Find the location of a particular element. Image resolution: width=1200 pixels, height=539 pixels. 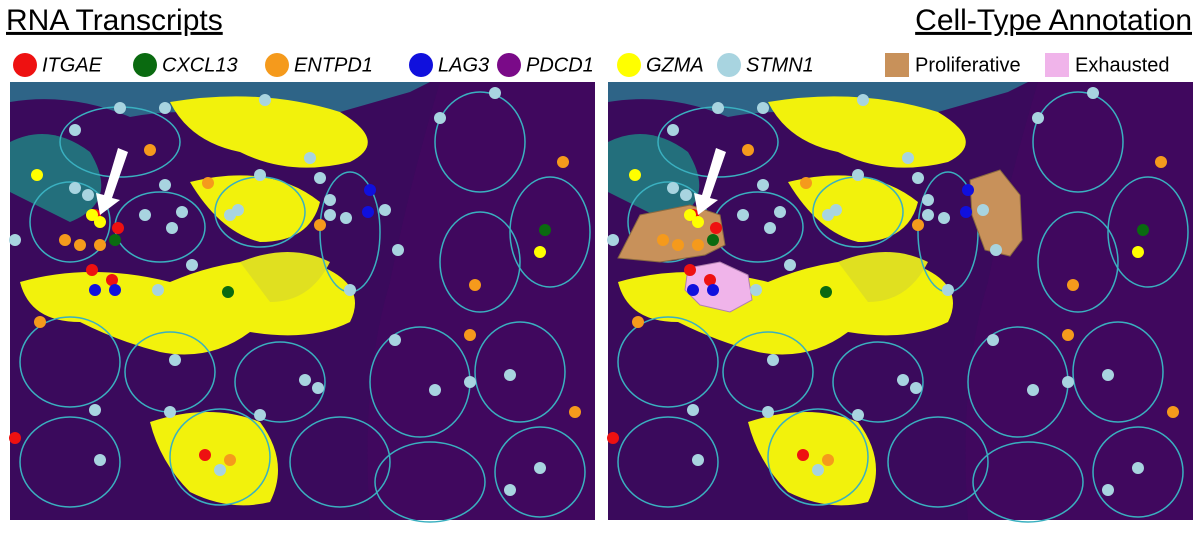

legend-label: STMN1 is located at coordinates (780, 65).